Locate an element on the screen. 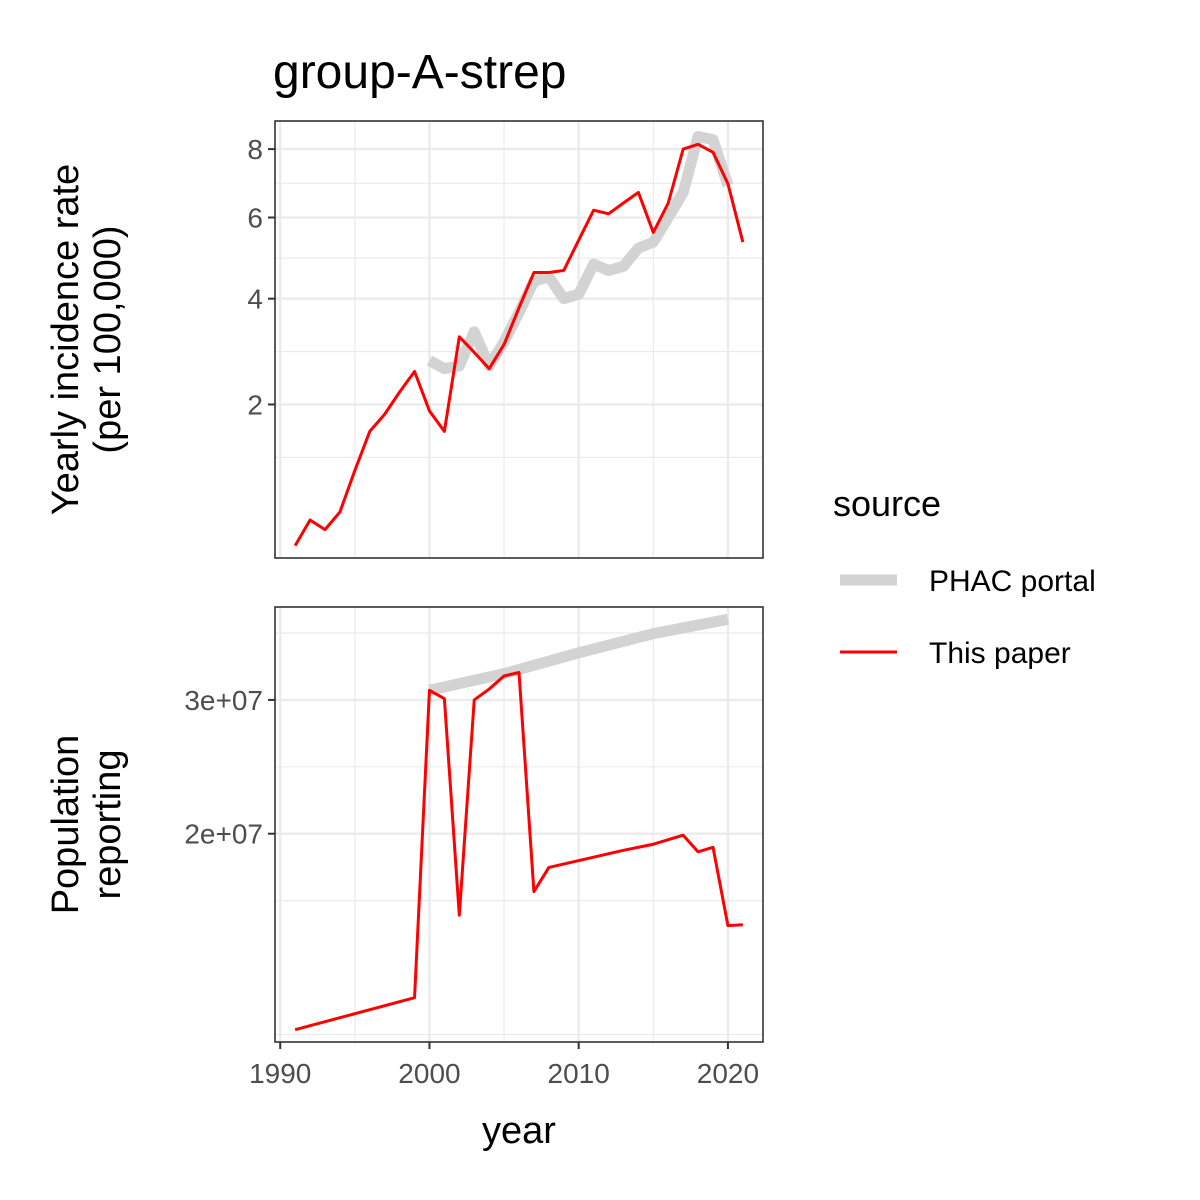  y-axis-title-line: Yearly incidence rate is located at coordinates (66, 339).